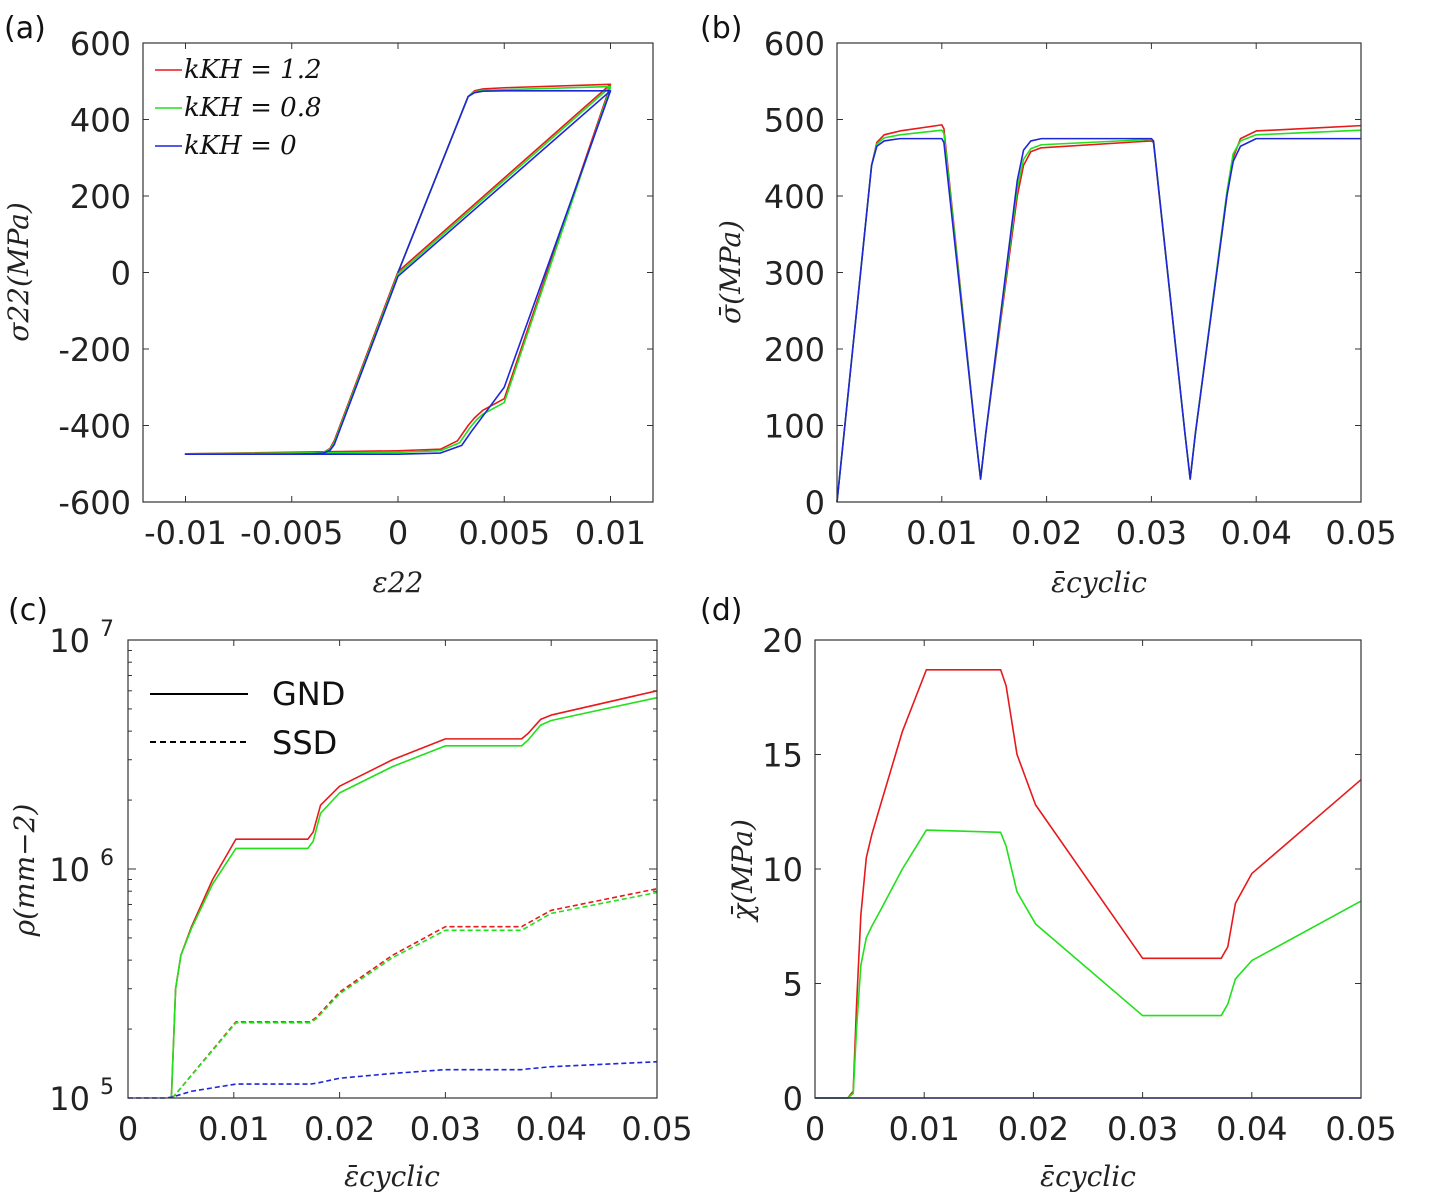  Describe the element at coordinates (69, 870) in the screenshot. I see `ytick-label-c-1: 10` at that location.